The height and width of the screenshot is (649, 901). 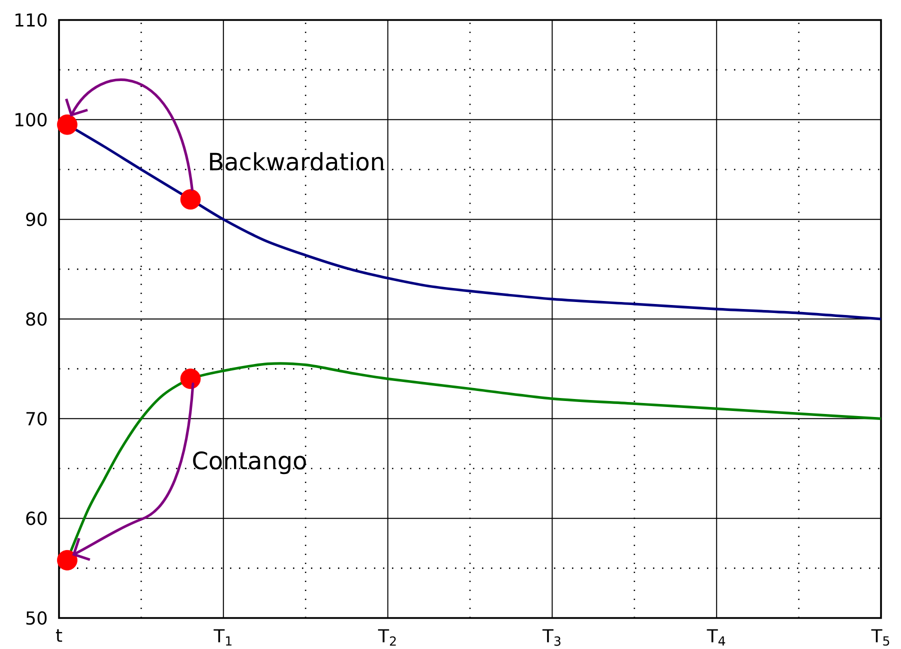 What do you see at coordinates (31, 20) in the screenshot?
I see `y-tick-label: 110` at bounding box center [31, 20].